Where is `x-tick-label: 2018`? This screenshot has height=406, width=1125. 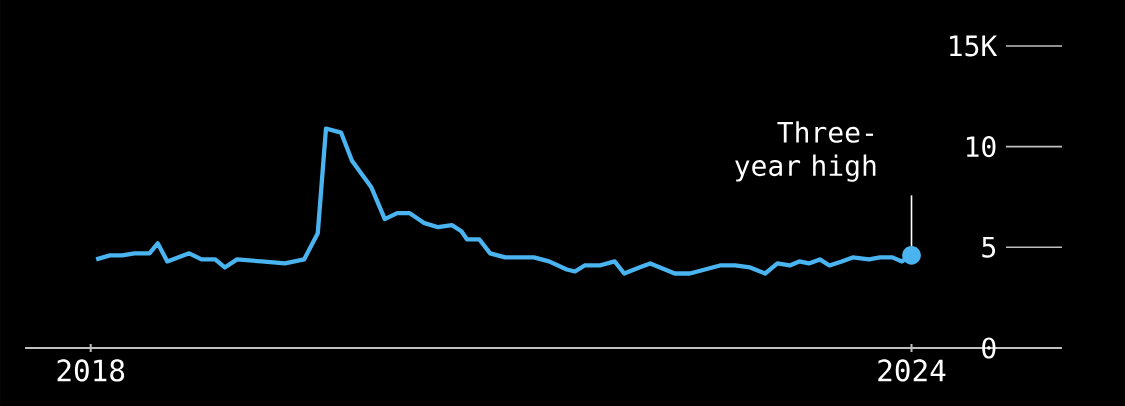
x-tick-label: 2018 is located at coordinates (91, 370).